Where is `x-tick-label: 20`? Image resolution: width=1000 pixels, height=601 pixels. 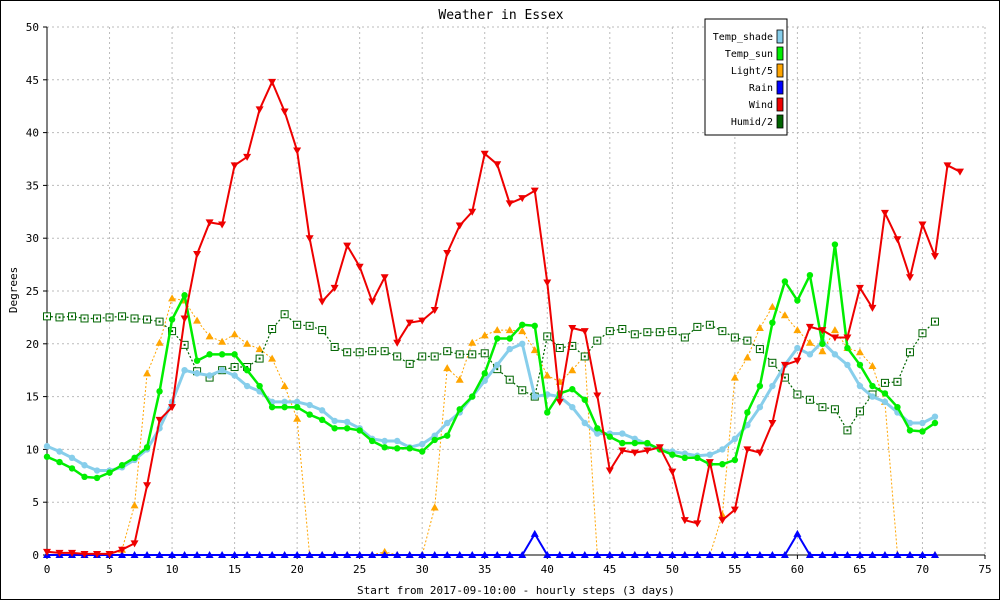
x-tick-label: 20 is located at coordinates (297, 569).